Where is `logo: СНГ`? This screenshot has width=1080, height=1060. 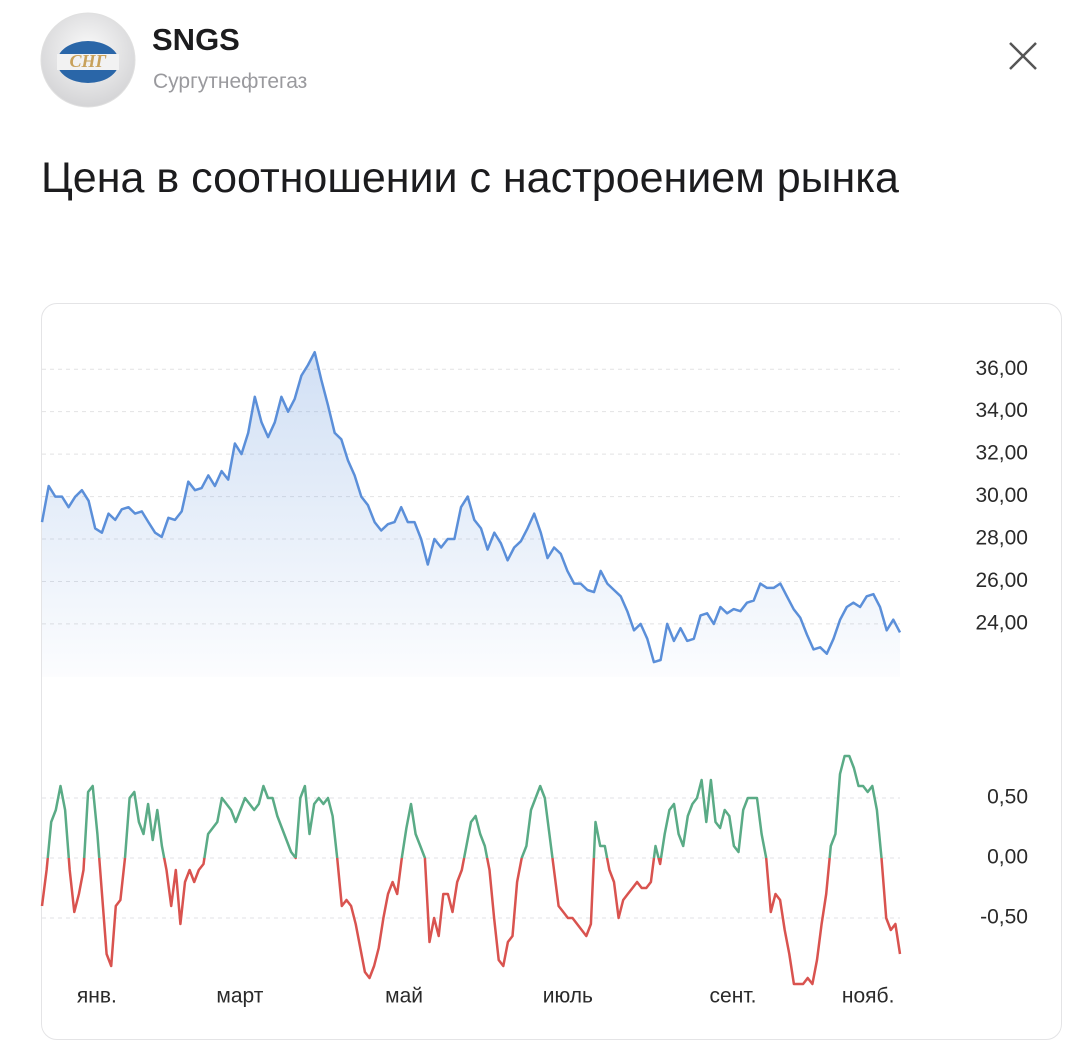
logo: СНГ is located at coordinates (88, 60).